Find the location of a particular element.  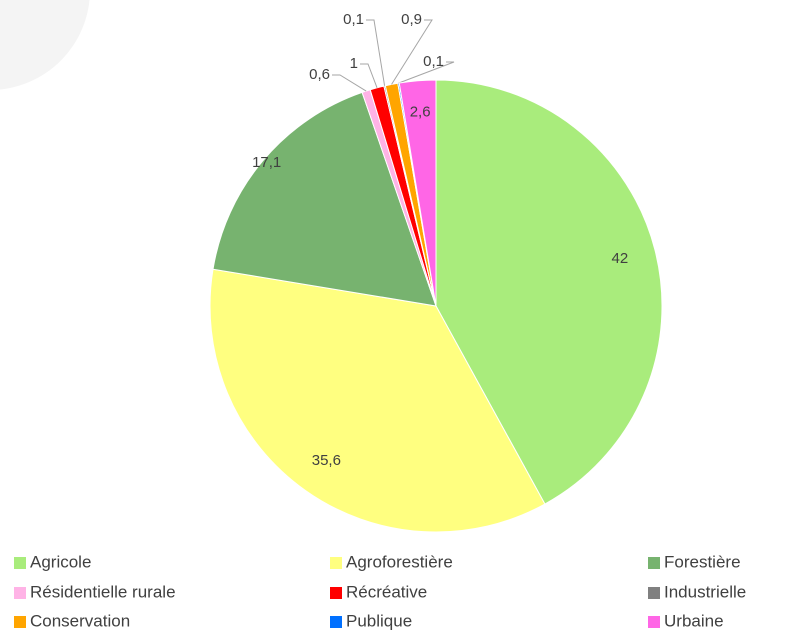

data-label: 42 is located at coordinates (620, 258).